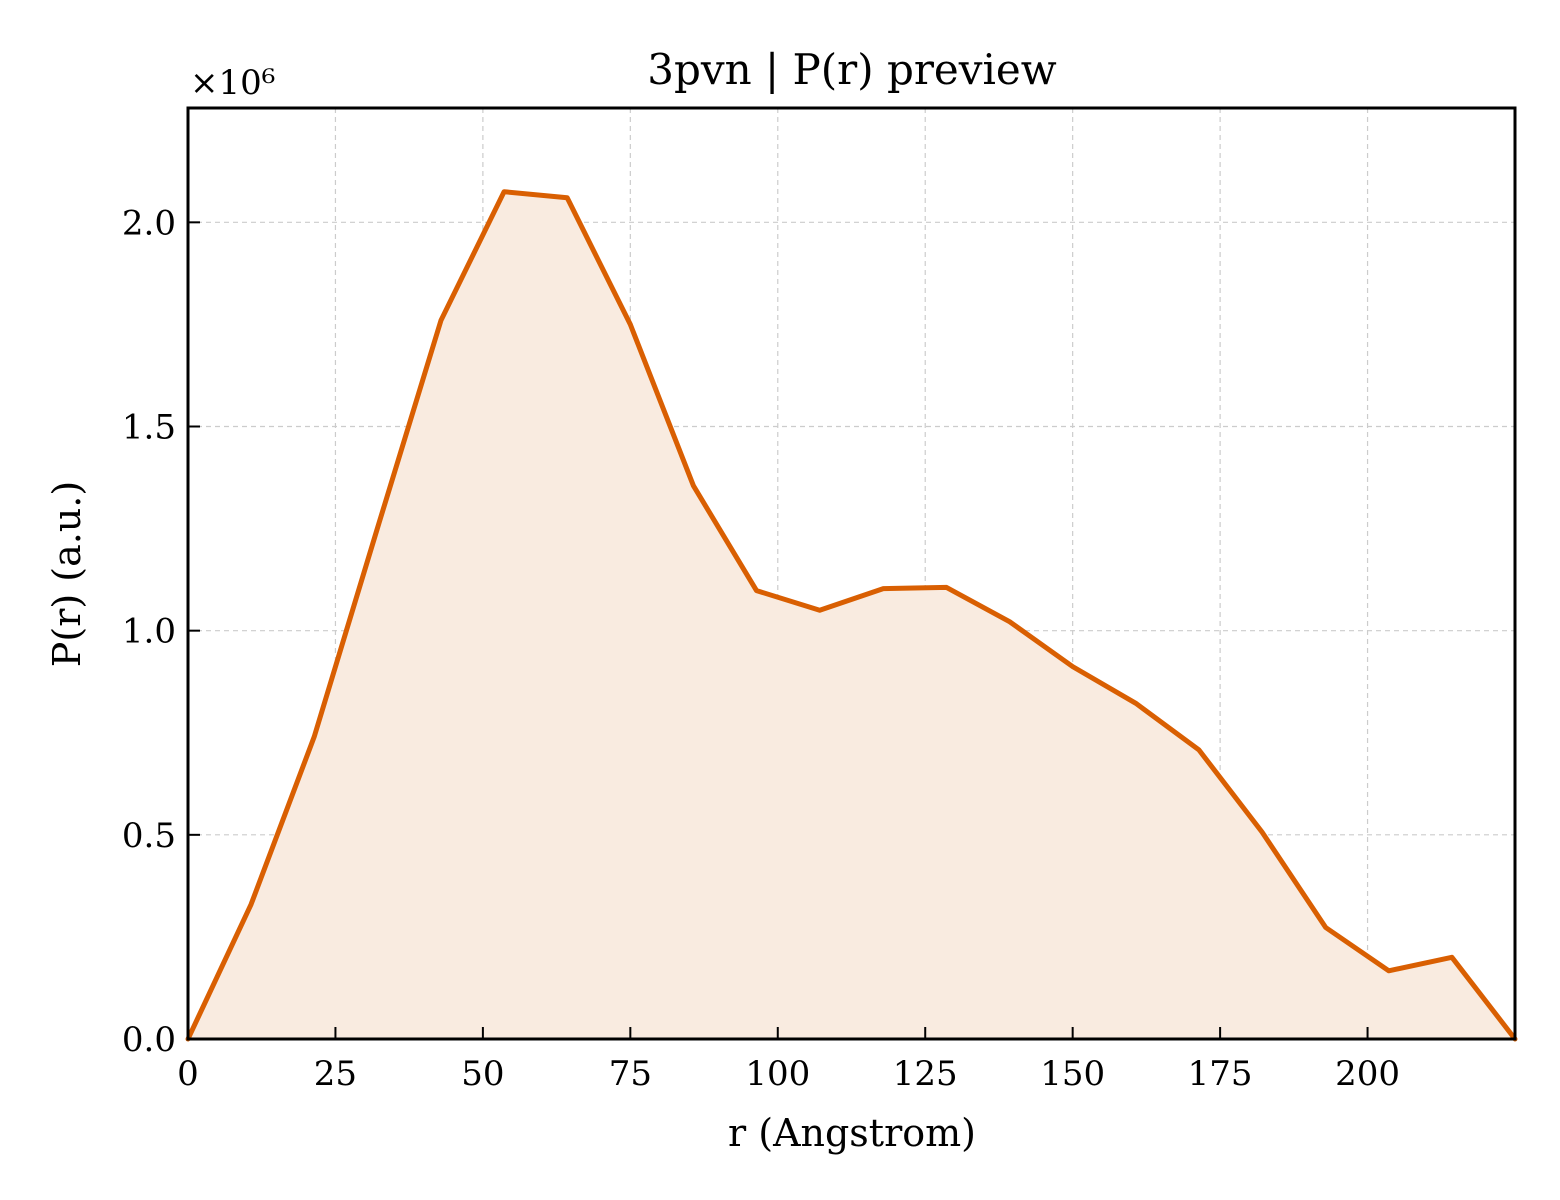  What do you see at coordinates (1367, 1074) in the screenshot?
I see `x-tick-label: 200` at bounding box center [1367, 1074].